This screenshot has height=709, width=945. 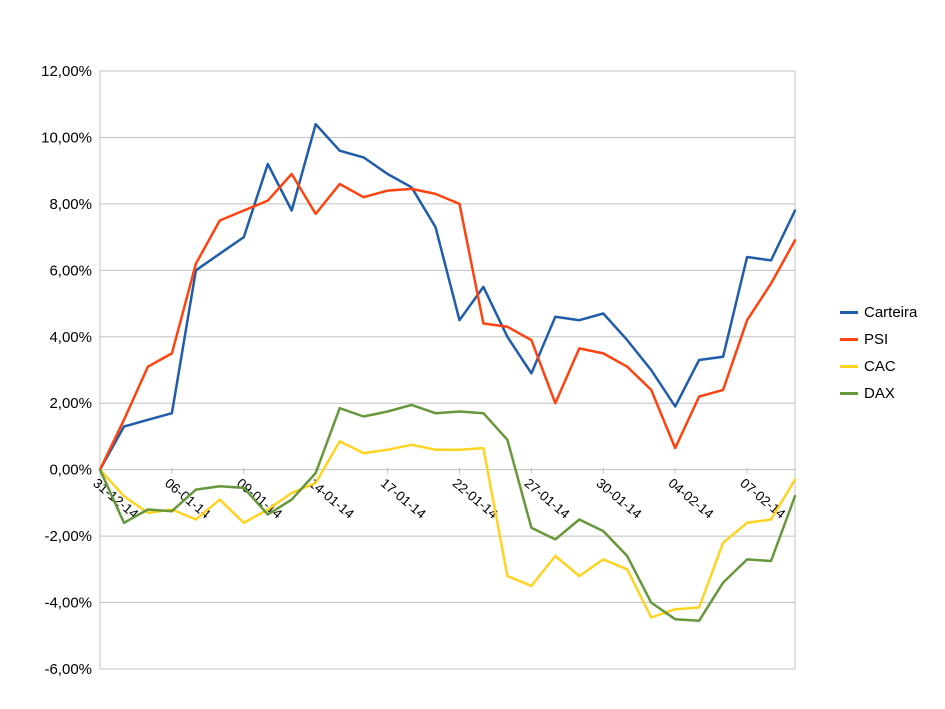 I want to click on svg-text: 17-01-14, so click(x=403, y=498).